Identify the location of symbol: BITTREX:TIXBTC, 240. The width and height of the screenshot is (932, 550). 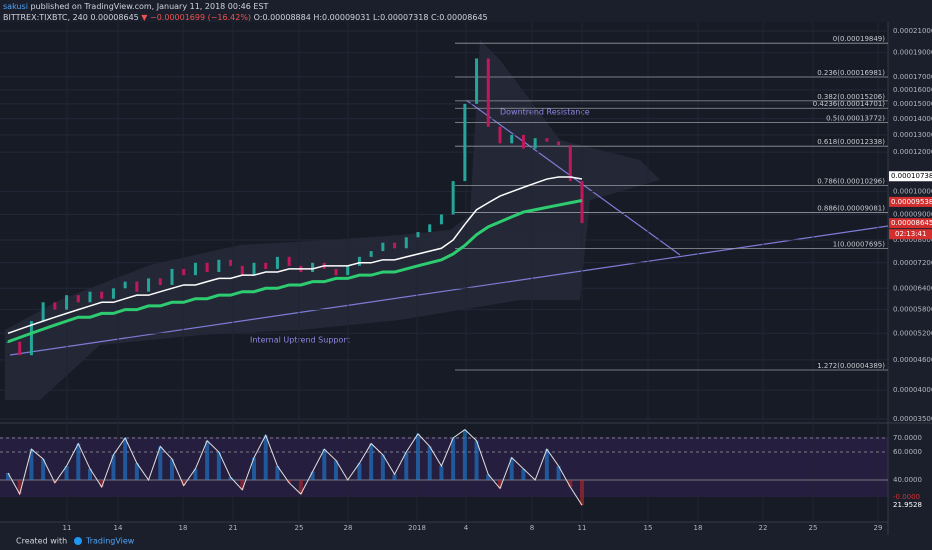
(45, 17).